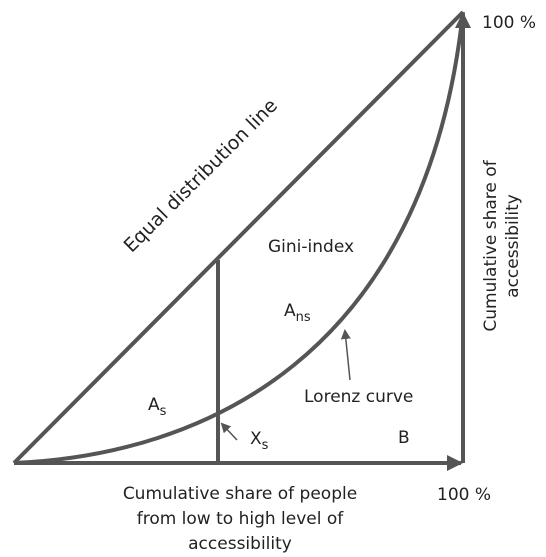  What do you see at coordinates (256, 439) in the screenshot?
I see `point-x-main: X` at bounding box center [256, 439].